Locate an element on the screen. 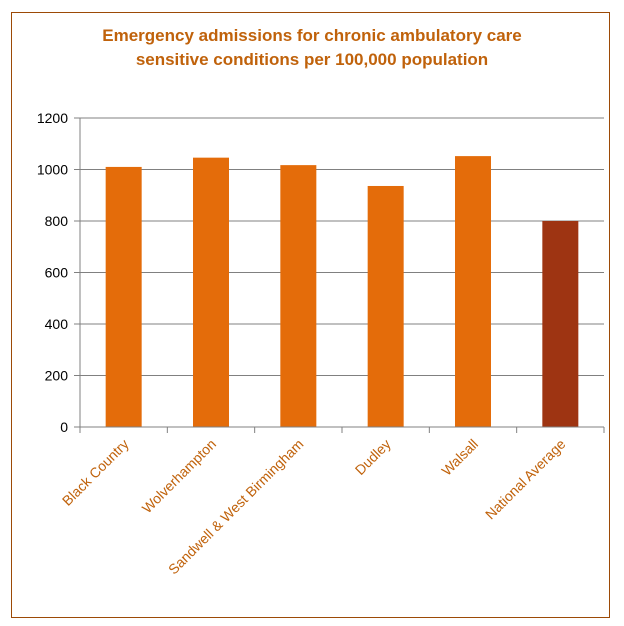  y-tick-label: 600 is located at coordinates (57, 273).